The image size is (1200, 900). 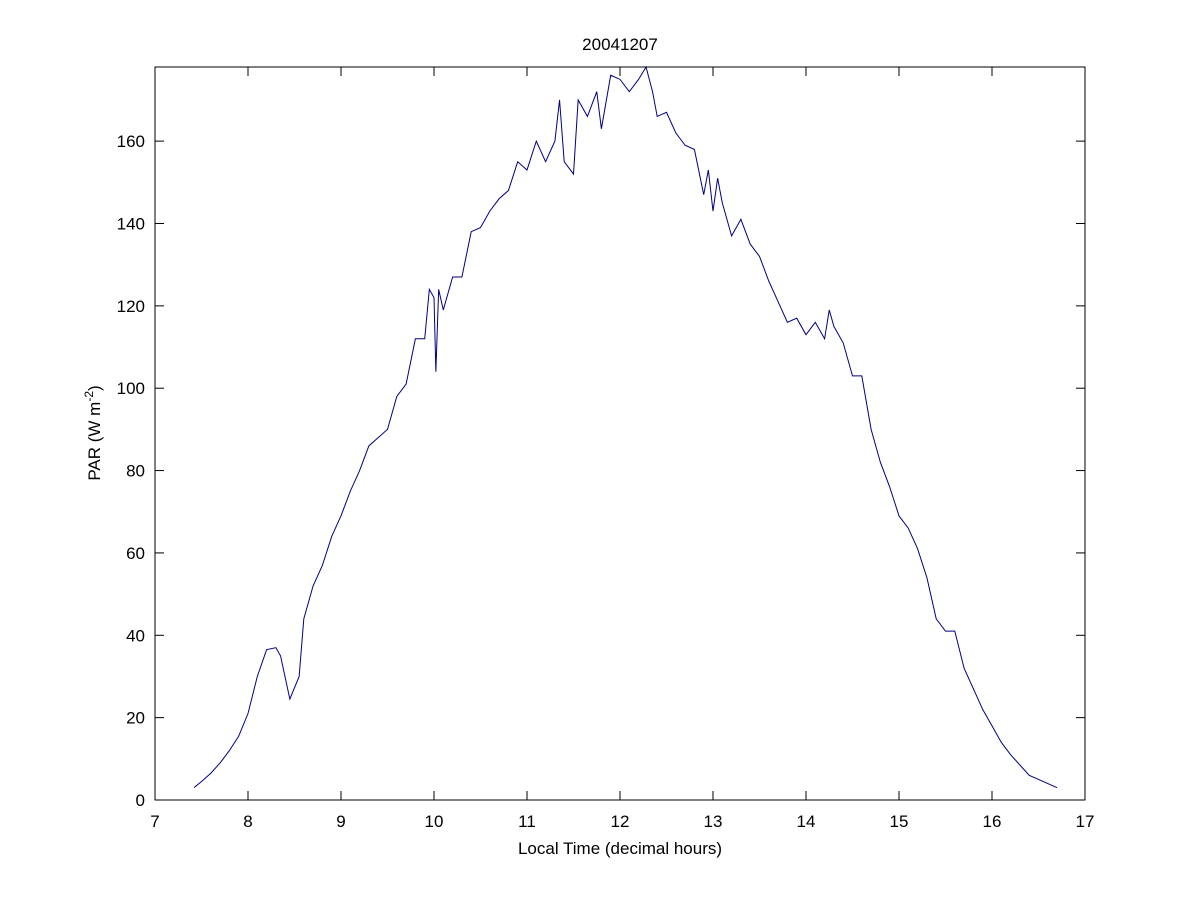 What do you see at coordinates (131, 306) in the screenshot?
I see `y-tick-label: 120` at bounding box center [131, 306].